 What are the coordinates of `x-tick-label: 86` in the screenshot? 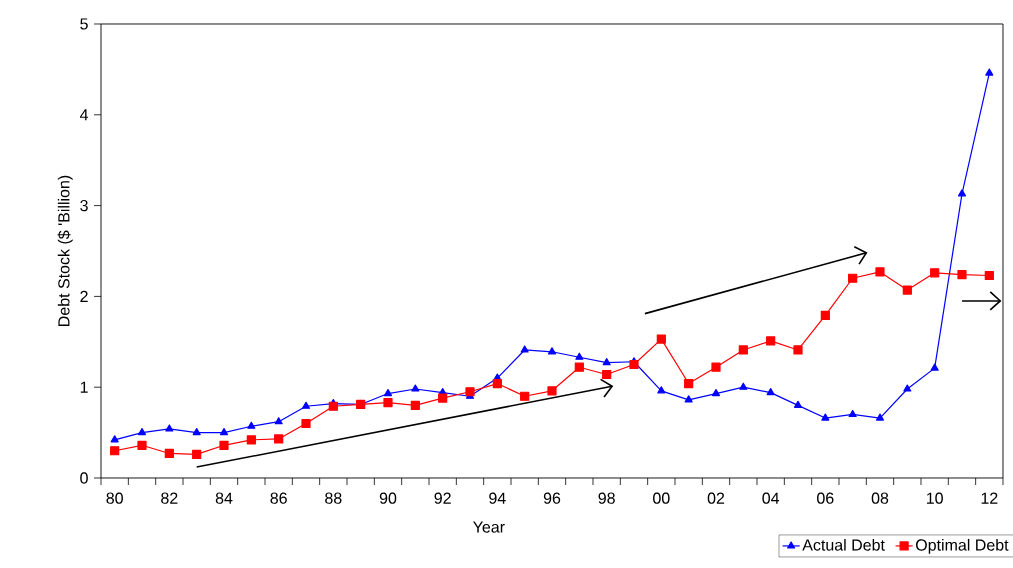 It's located at (278, 498).